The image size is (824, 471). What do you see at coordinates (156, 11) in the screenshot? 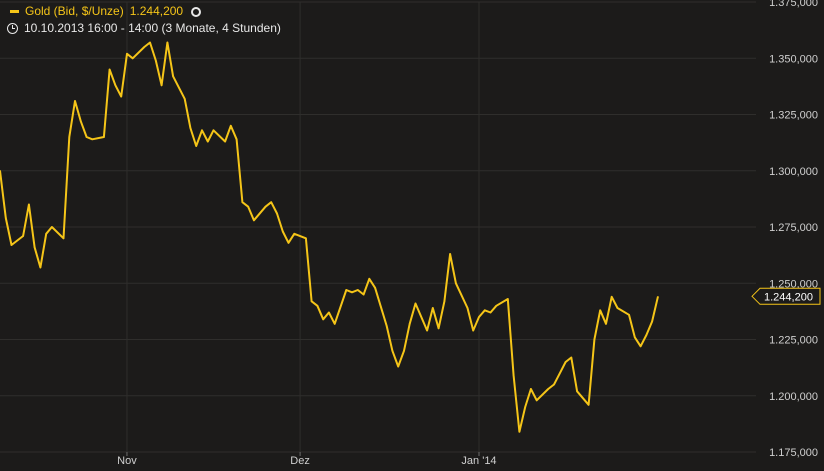
I see `series-current-value: 1.244,200` at bounding box center [156, 11].